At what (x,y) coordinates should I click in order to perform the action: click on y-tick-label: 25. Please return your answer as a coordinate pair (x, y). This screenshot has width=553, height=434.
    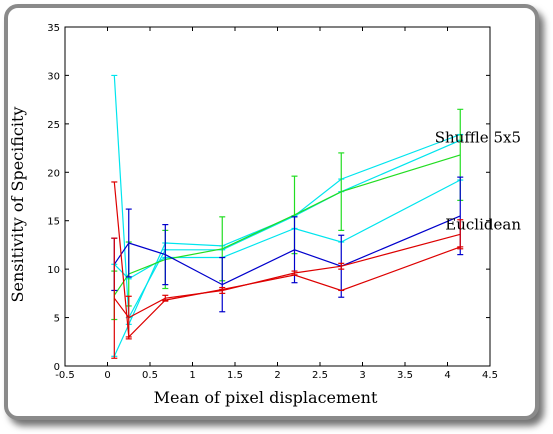
    Looking at the image, I should click on (53, 125).